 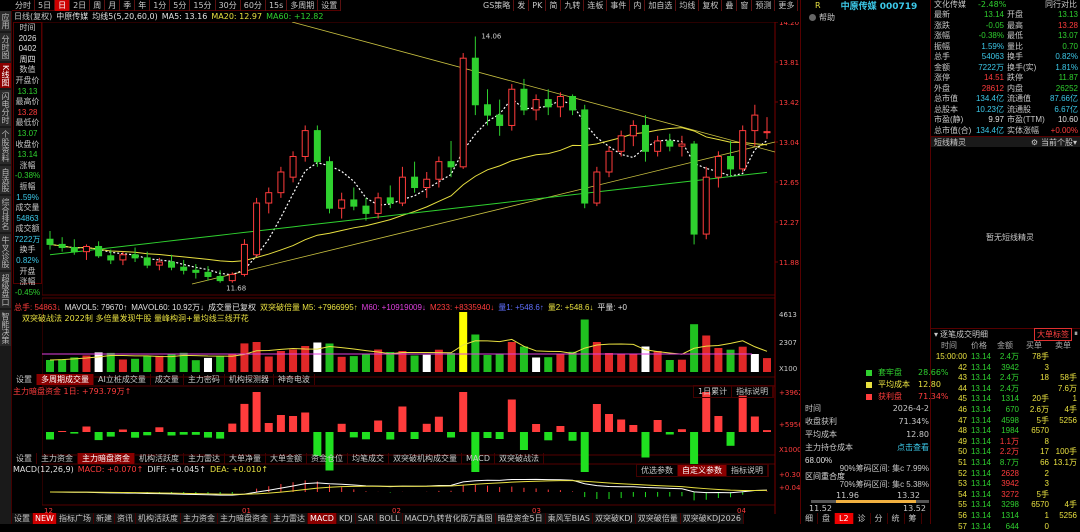 I want to click on period-13: 15s, so click(x=276, y=5).